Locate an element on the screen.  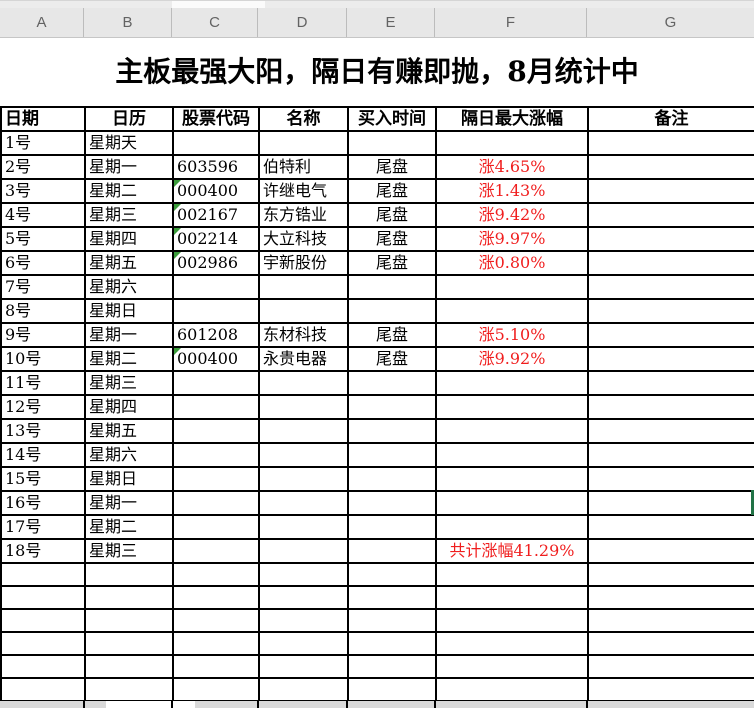
cell-G-14号 is located at coordinates (670, 455).